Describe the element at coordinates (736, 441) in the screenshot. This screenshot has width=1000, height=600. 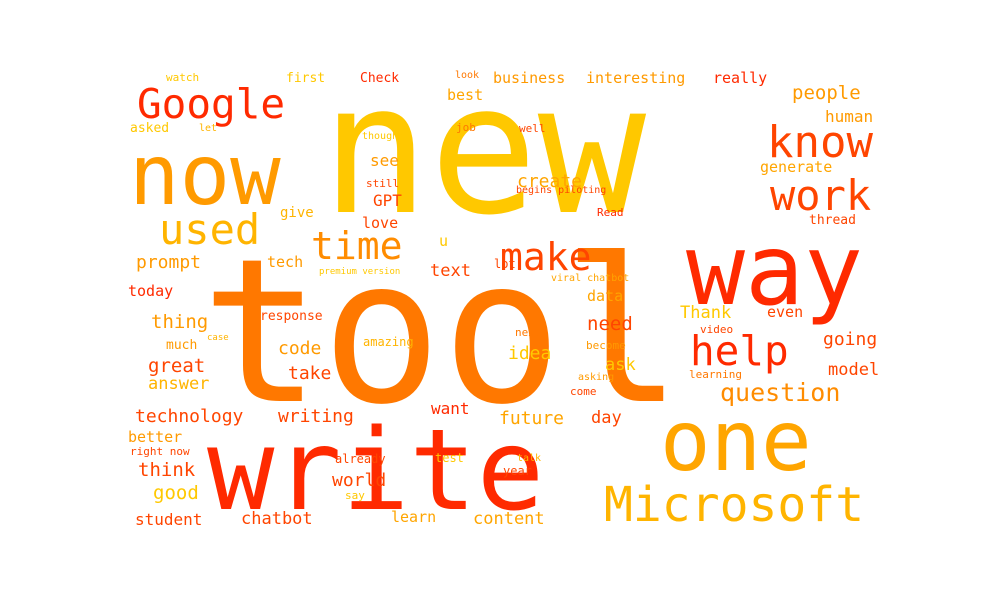
I see `word-one: one` at that location.